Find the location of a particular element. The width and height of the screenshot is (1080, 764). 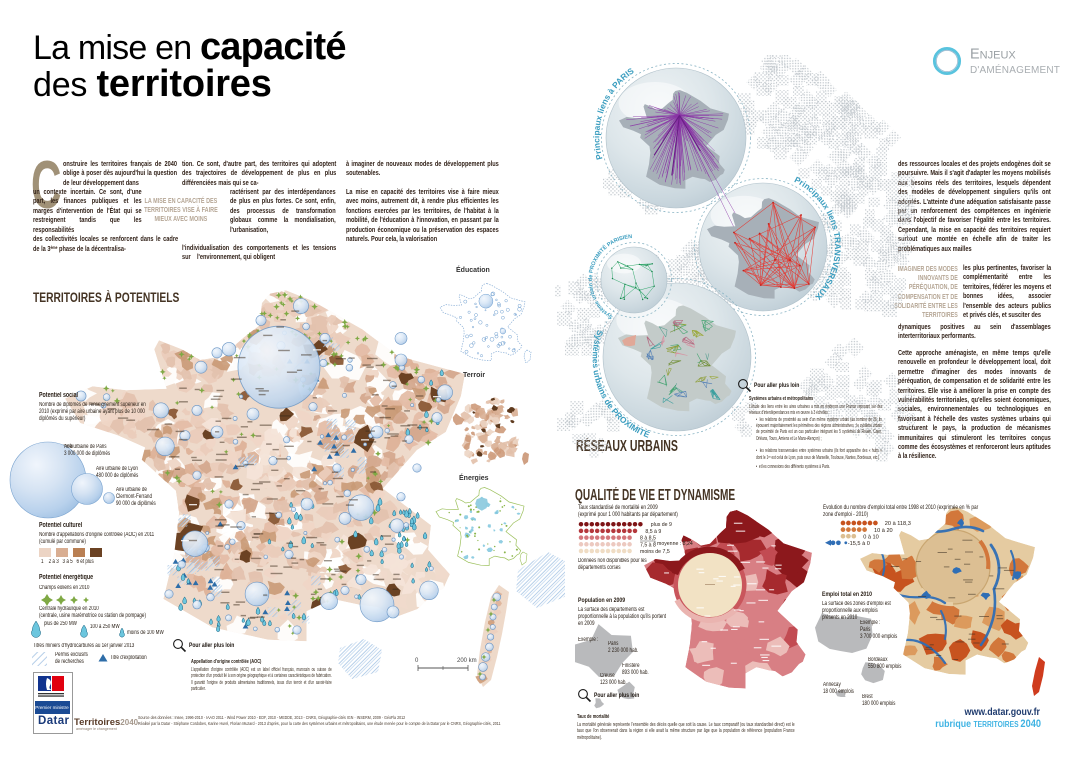

svg-text: plus de 9 is located at coordinates (661, 525).